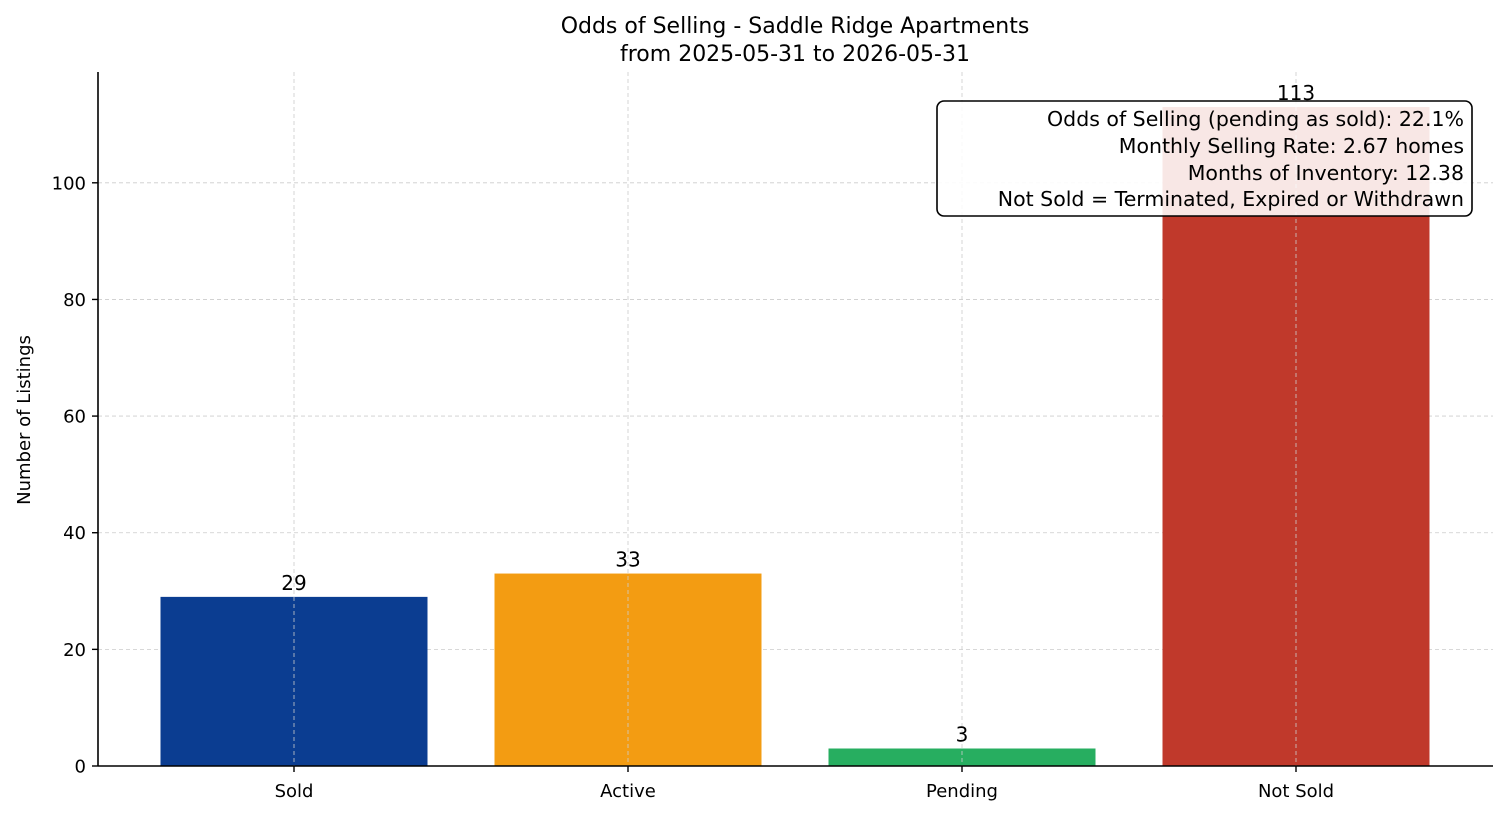 This screenshot has width=1507, height=816. Describe the element at coordinates (795, 54) in the screenshot. I see `chart-subtitle: from 2025-05-31 to 2026-05-31` at that location.